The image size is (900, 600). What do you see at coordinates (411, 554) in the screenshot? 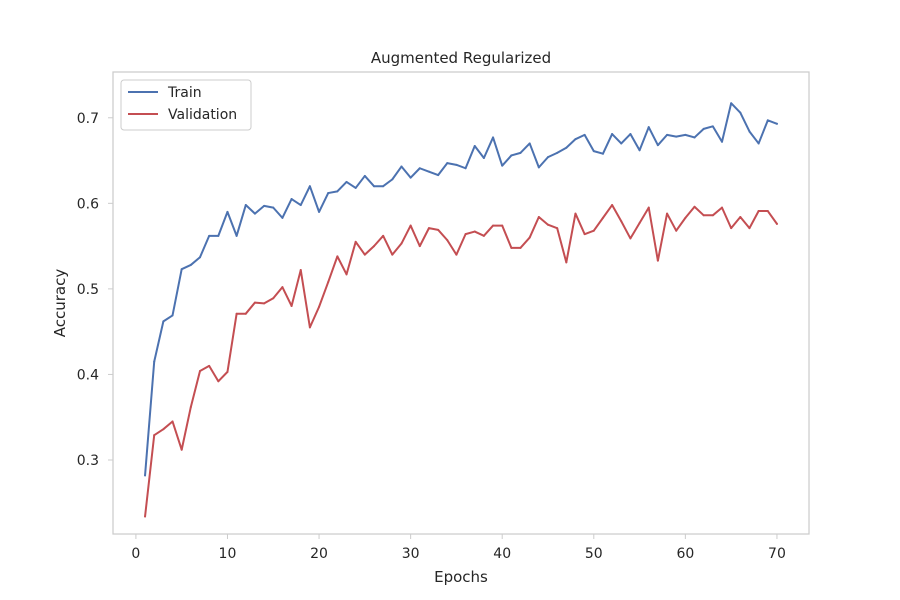
I see `x-tick-label: 30` at bounding box center [411, 554].